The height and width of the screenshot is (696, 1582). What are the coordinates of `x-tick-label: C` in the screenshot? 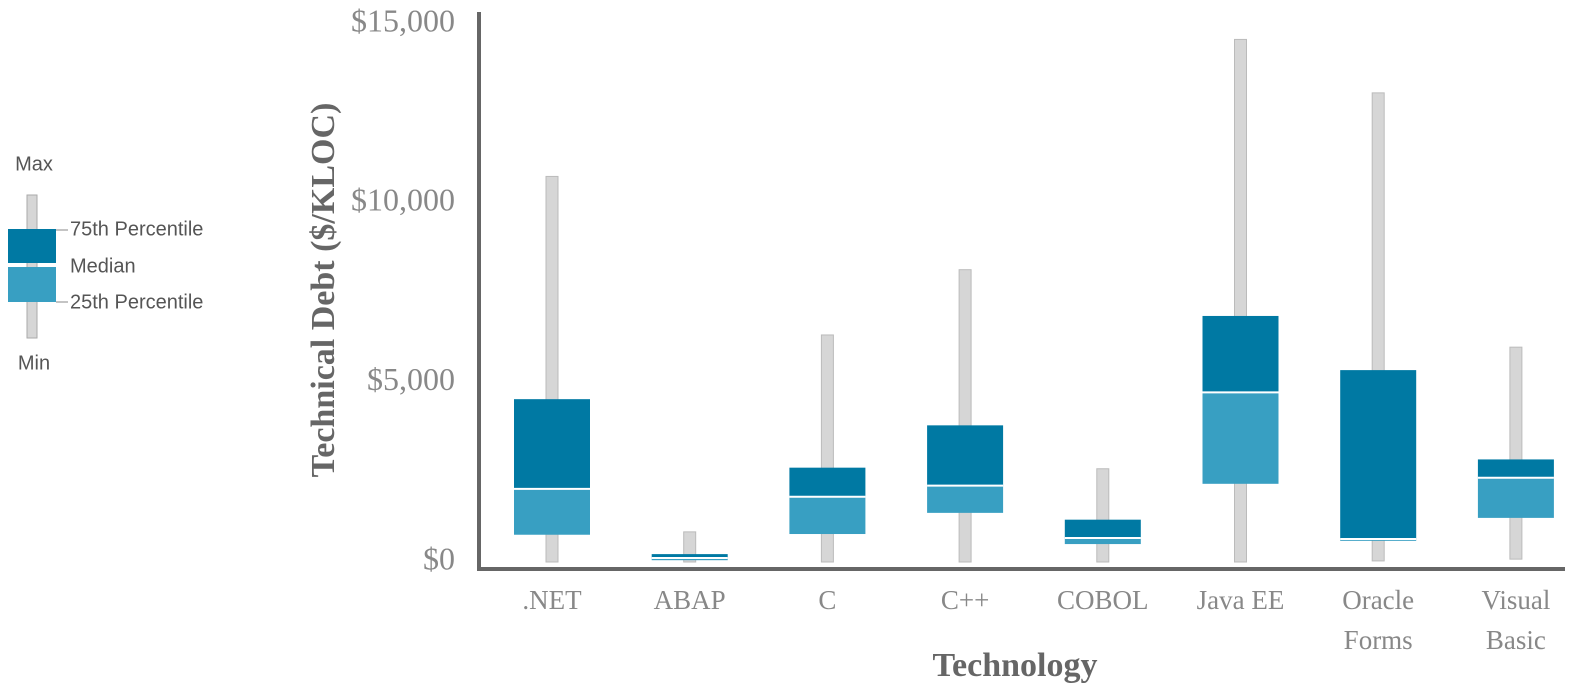 It's located at (827, 600).